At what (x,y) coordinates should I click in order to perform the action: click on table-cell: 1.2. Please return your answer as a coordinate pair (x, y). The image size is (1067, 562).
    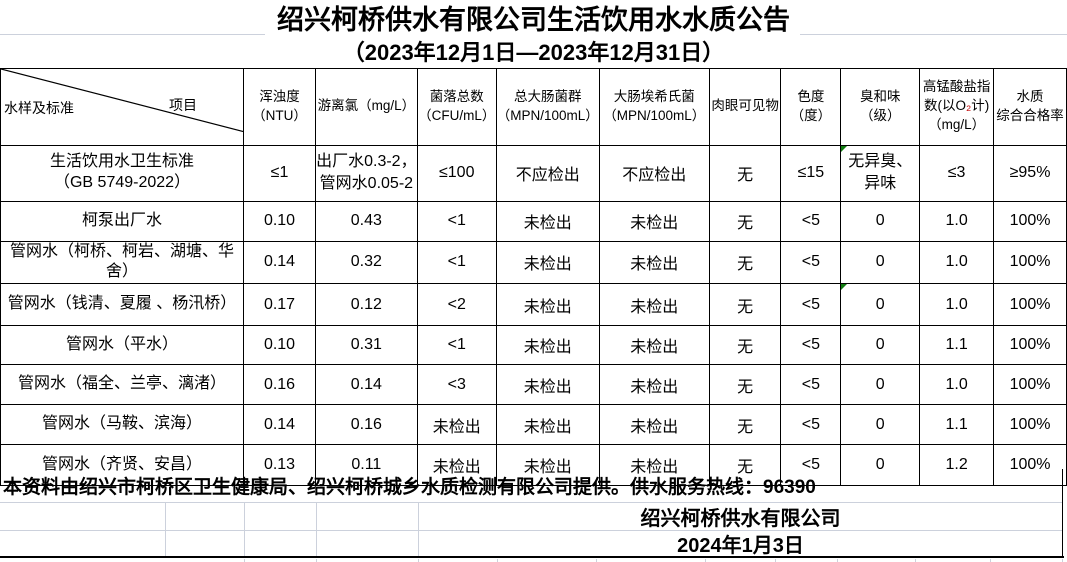
    Looking at the image, I should click on (957, 465).